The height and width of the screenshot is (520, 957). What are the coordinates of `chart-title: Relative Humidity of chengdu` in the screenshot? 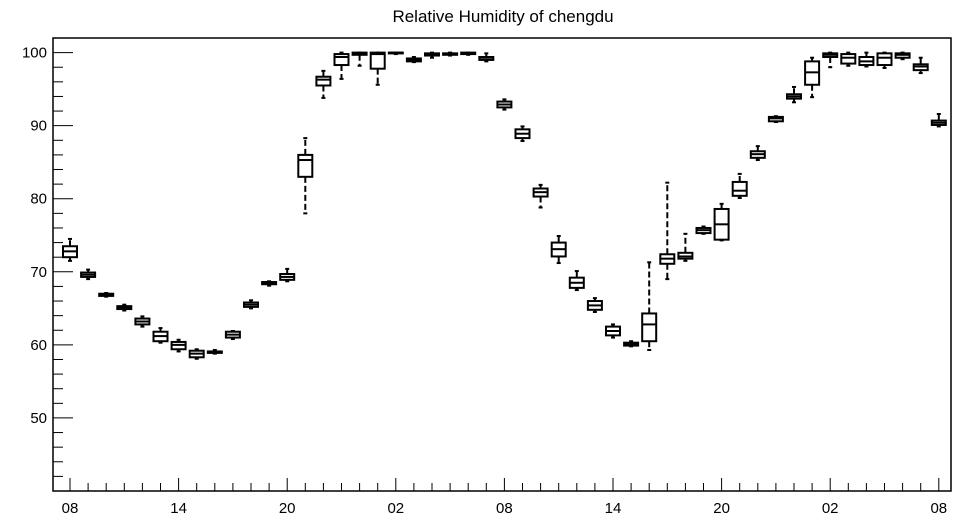 It's located at (502, 16).